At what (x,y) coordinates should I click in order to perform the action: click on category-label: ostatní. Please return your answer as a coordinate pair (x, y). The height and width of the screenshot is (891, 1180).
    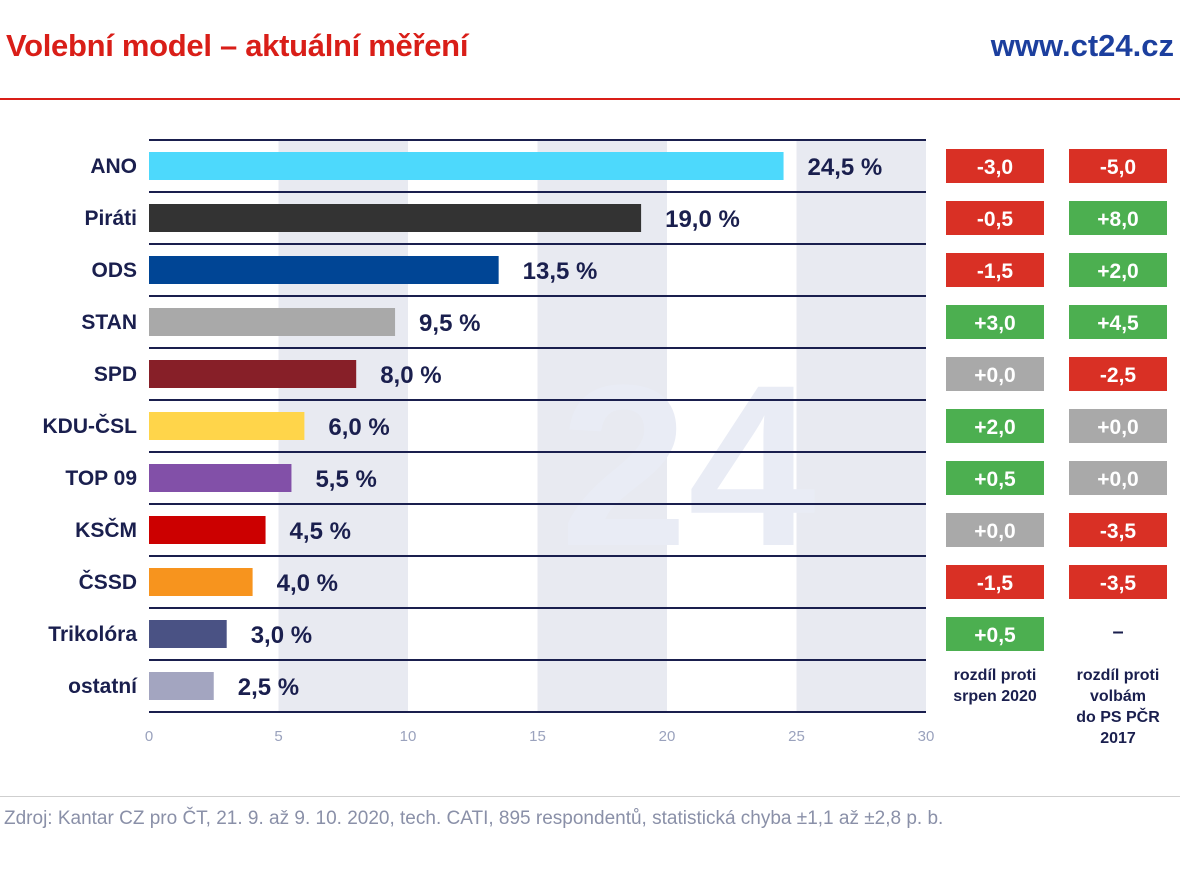
    Looking at the image, I should click on (103, 686).